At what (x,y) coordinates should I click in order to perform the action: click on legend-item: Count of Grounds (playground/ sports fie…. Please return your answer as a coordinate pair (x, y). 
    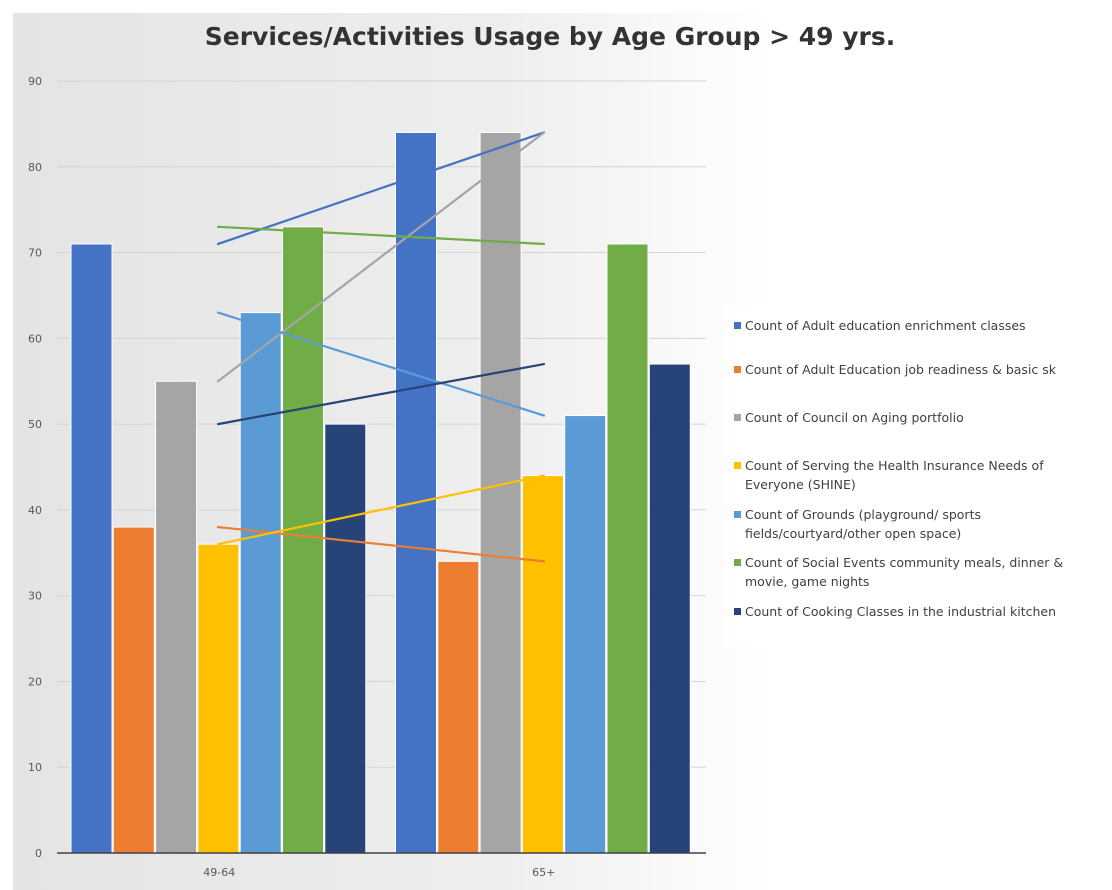
    Looking at the image, I should click on (909, 524).